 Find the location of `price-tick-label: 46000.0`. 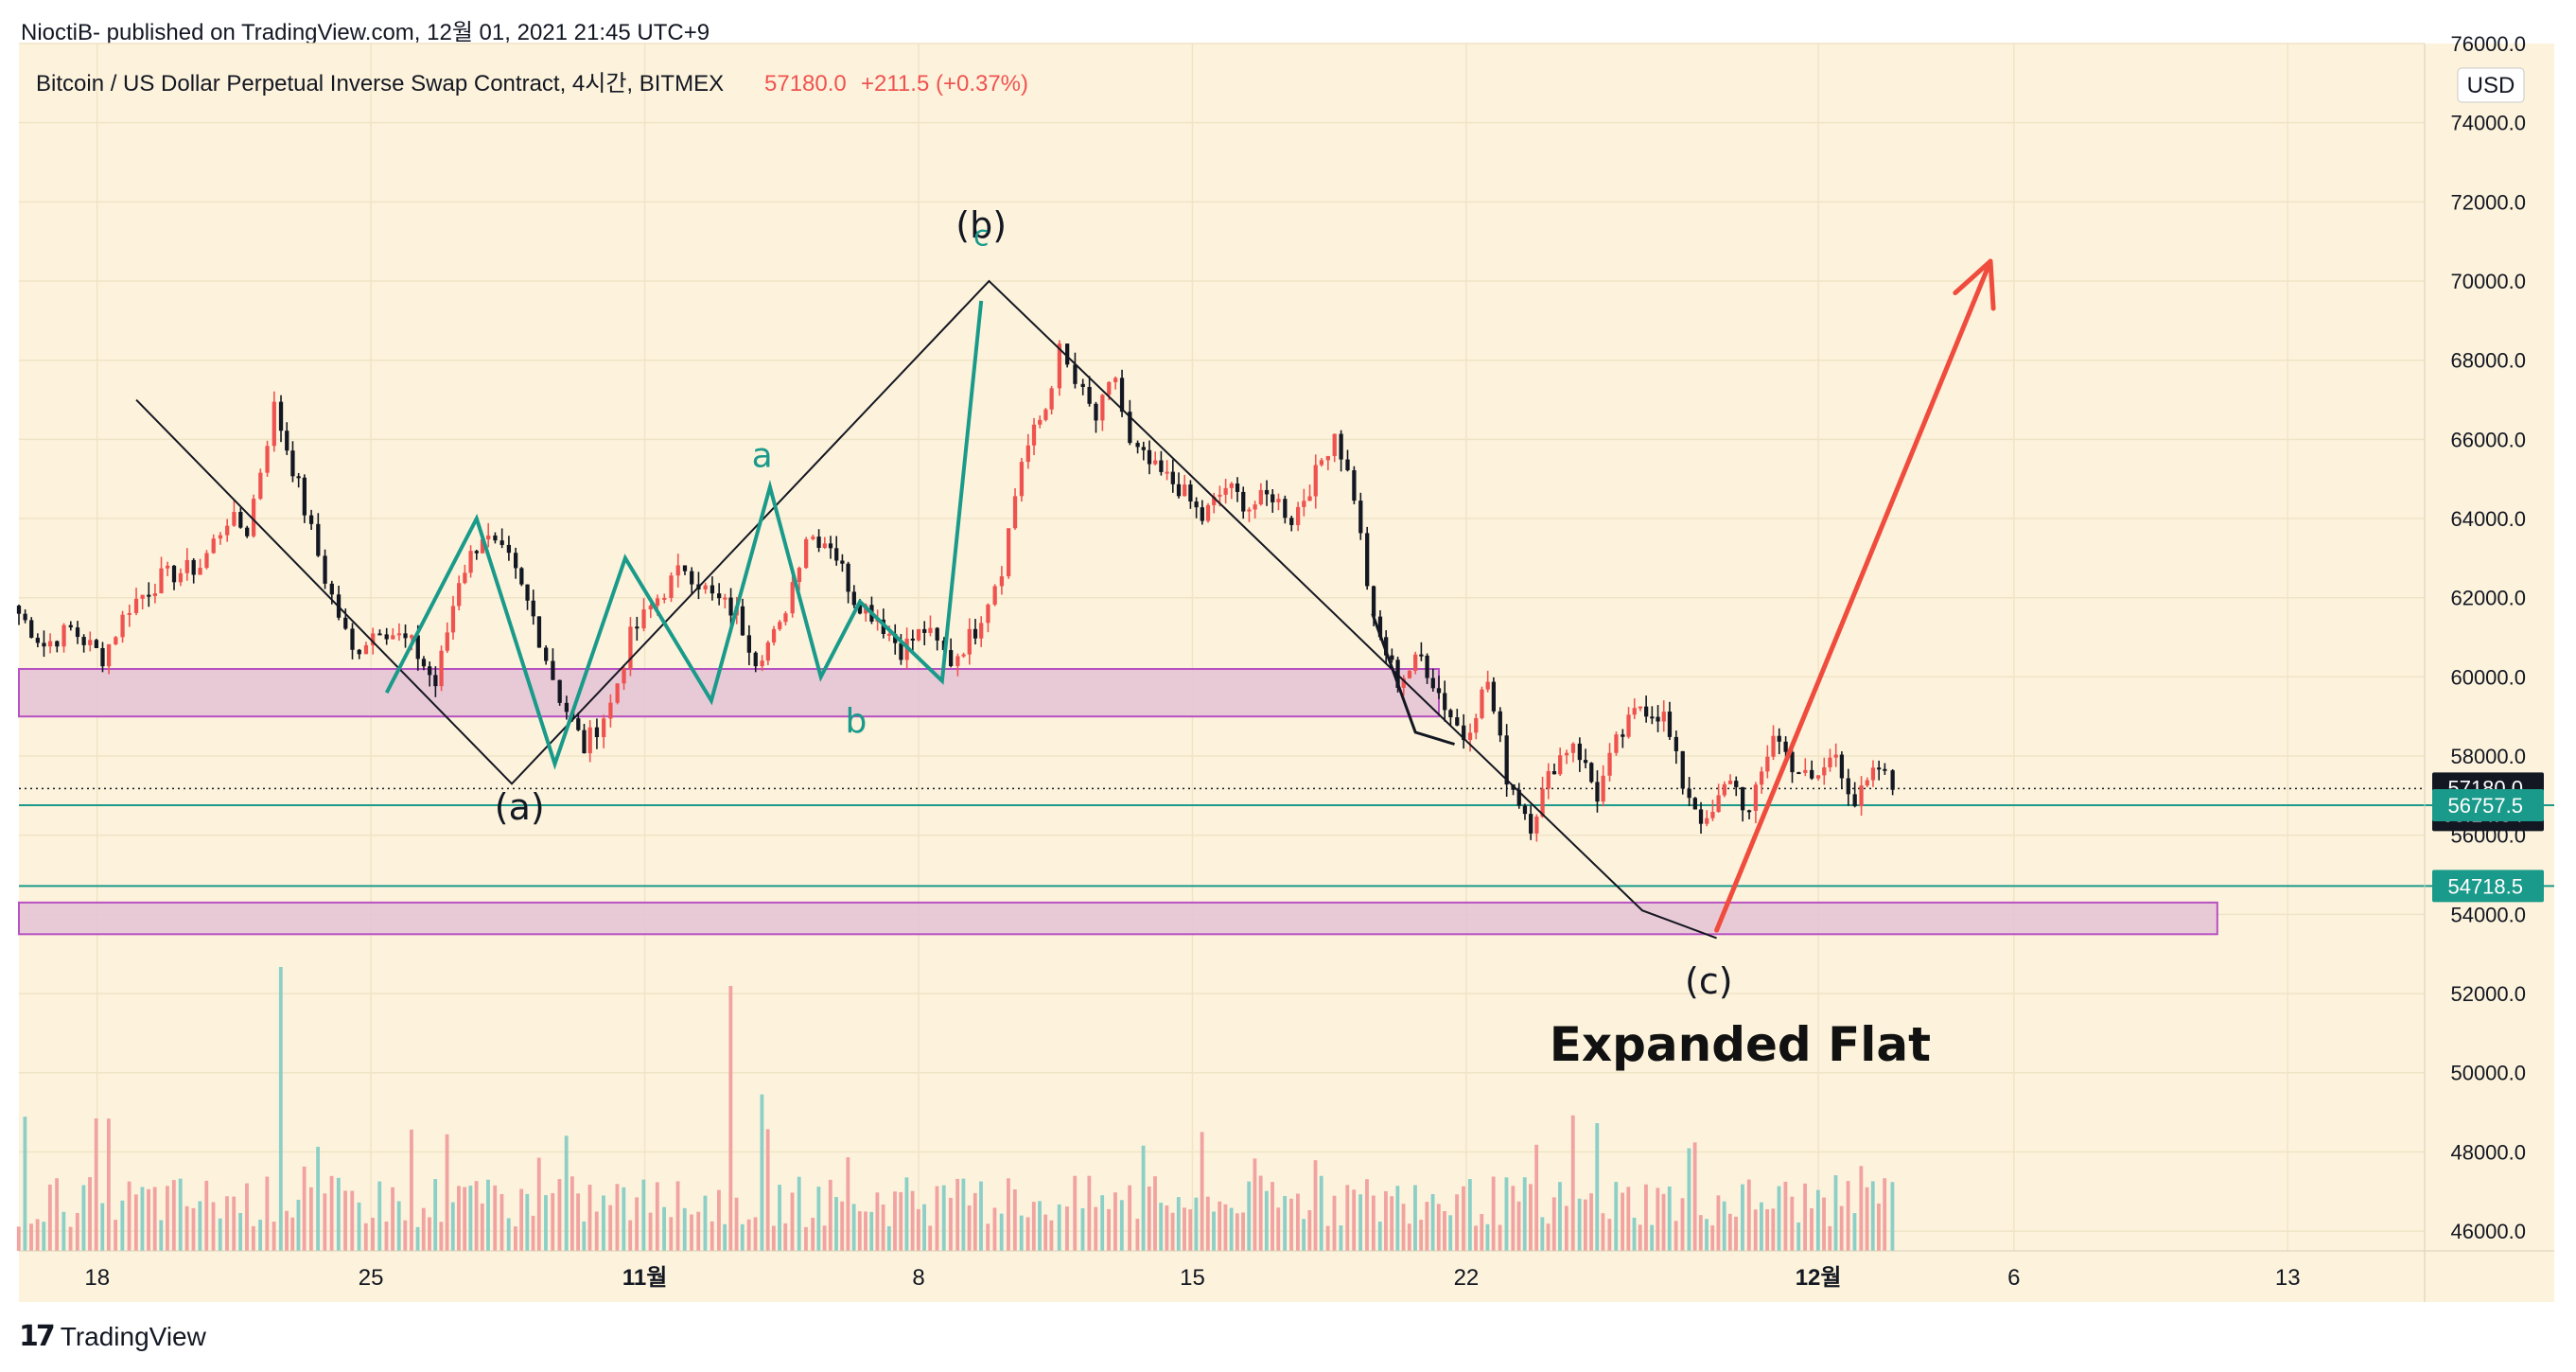

price-tick-label: 46000.0 is located at coordinates (2488, 1231).